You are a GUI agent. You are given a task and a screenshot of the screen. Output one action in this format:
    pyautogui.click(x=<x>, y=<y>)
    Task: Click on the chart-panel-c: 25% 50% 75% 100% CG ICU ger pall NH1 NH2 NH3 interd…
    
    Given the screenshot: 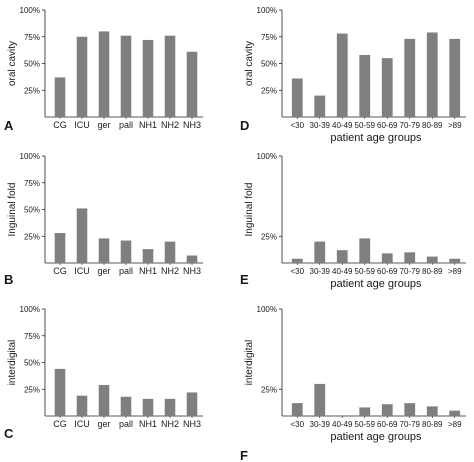 What is the action you would take?
    pyautogui.click(x=103, y=373)
    